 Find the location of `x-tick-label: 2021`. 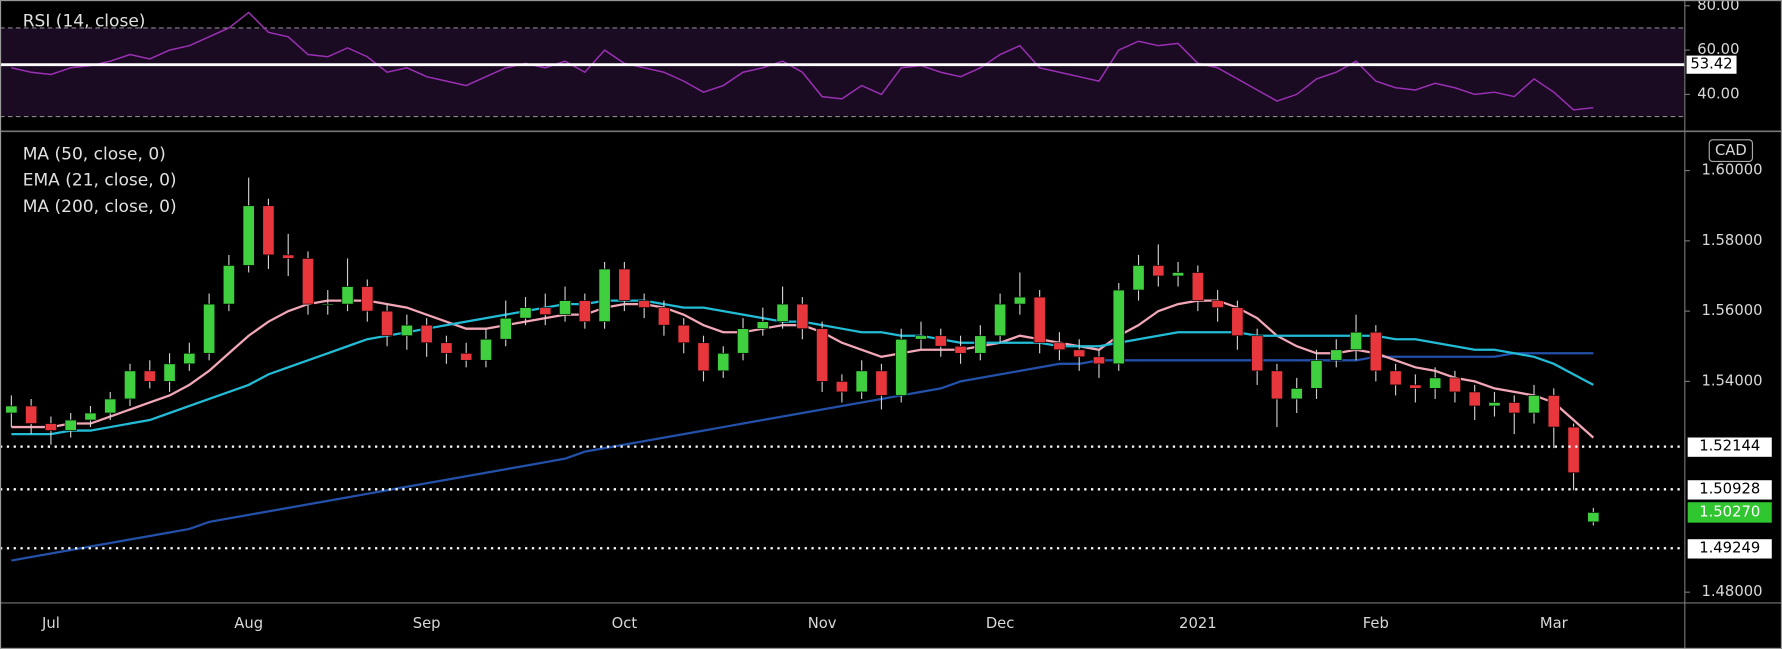

x-tick-label: 2021 is located at coordinates (1198, 623).